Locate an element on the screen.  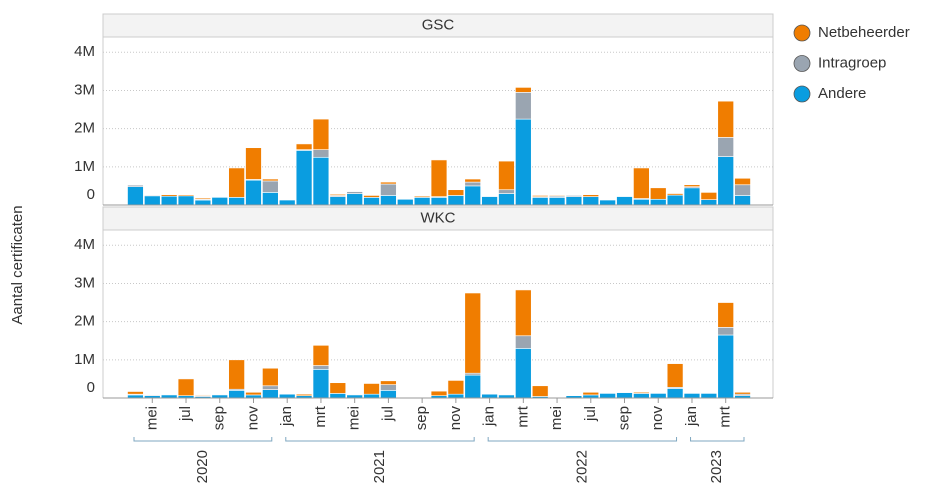
legend-label: Andere is located at coordinates (842, 93).